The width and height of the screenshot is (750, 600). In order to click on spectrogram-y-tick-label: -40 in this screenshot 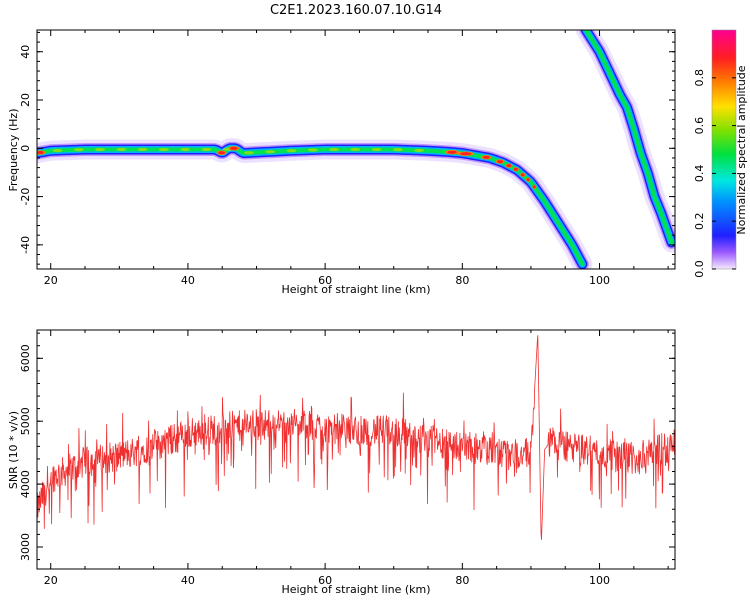, I will do `click(25, 245)`.